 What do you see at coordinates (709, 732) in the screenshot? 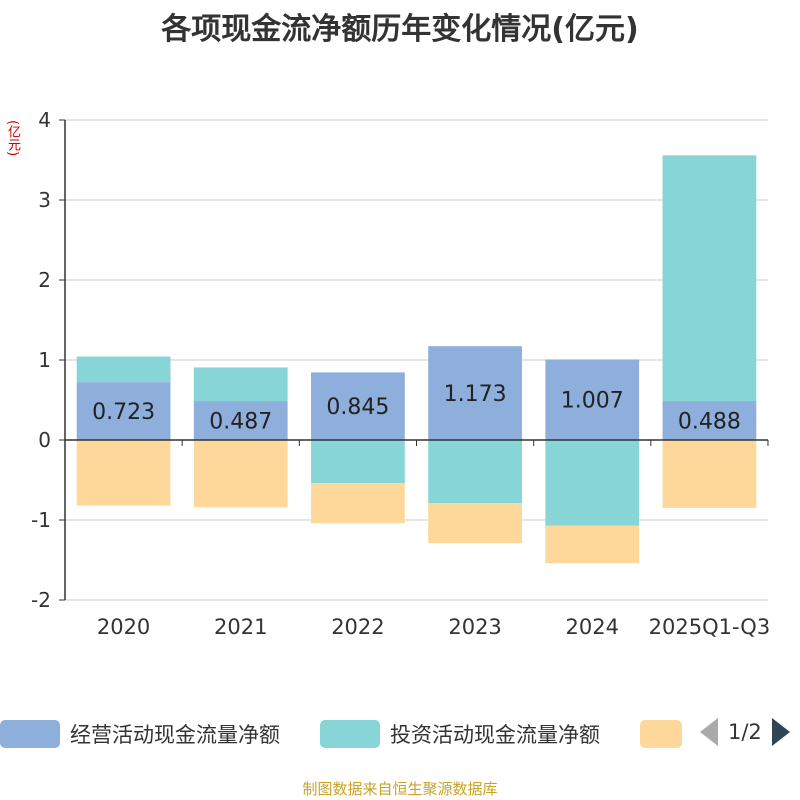
I see `pager-prev-icon` at bounding box center [709, 732].